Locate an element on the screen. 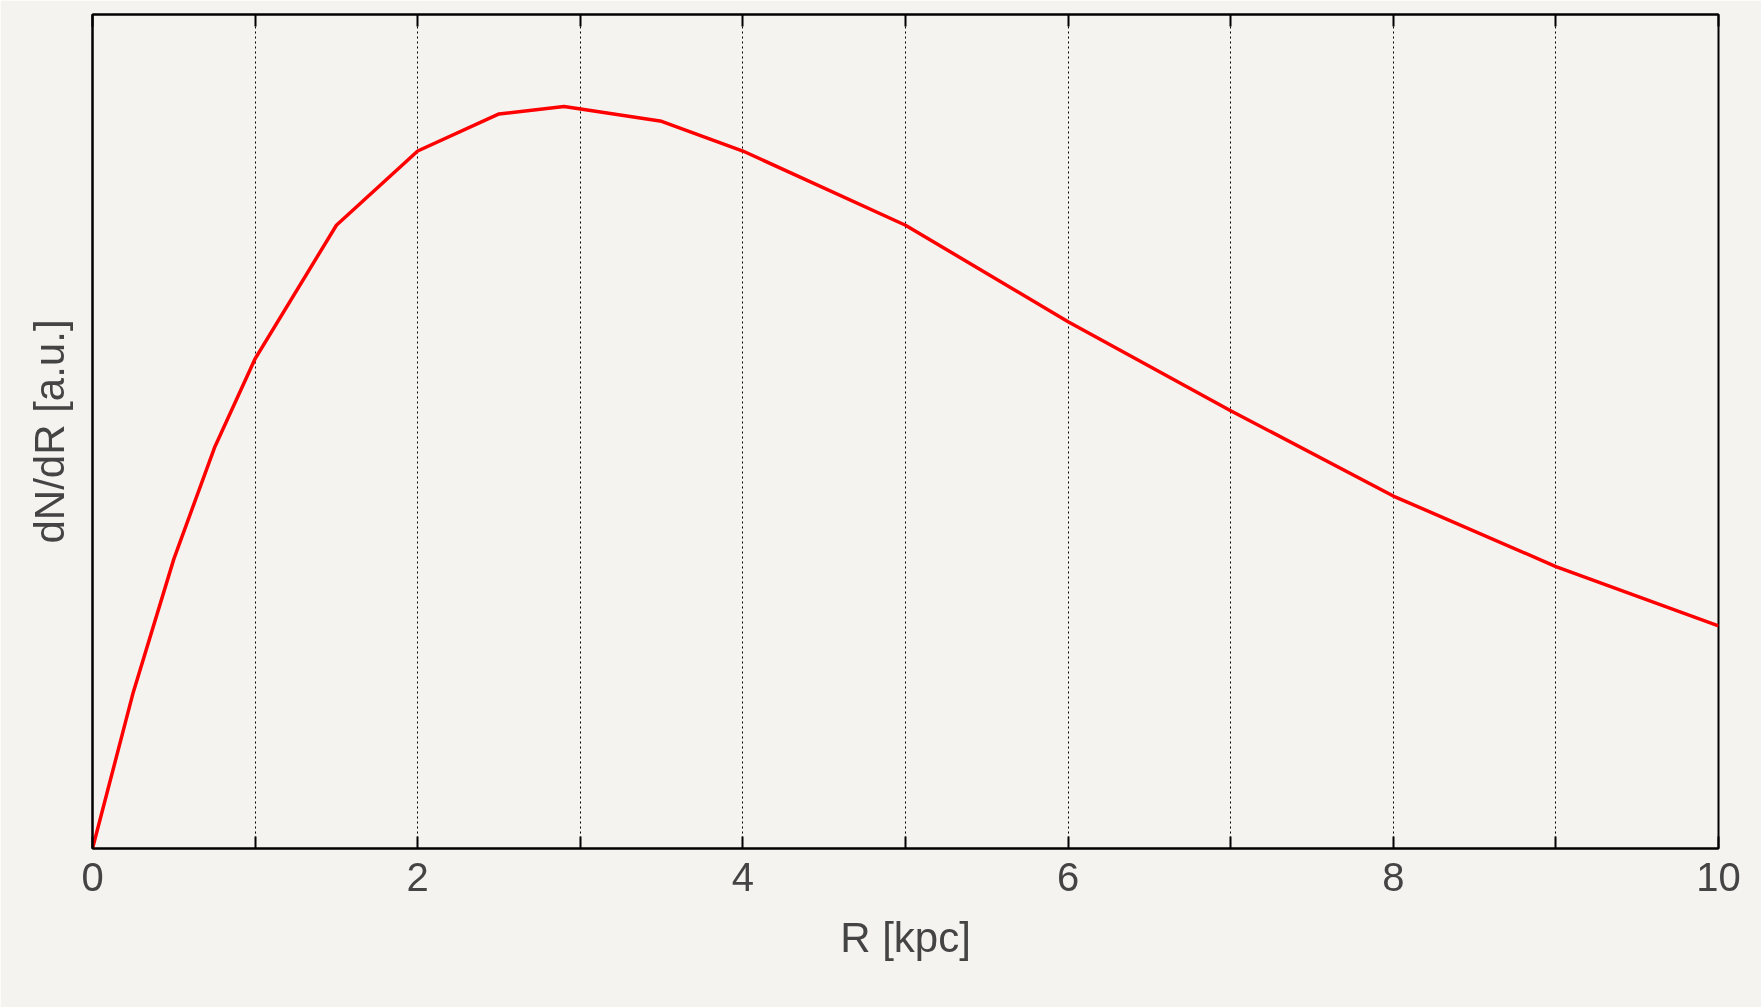 Image resolution: width=1761 pixels, height=1007 pixels. x-tick-label: 6 is located at coordinates (1068, 876).